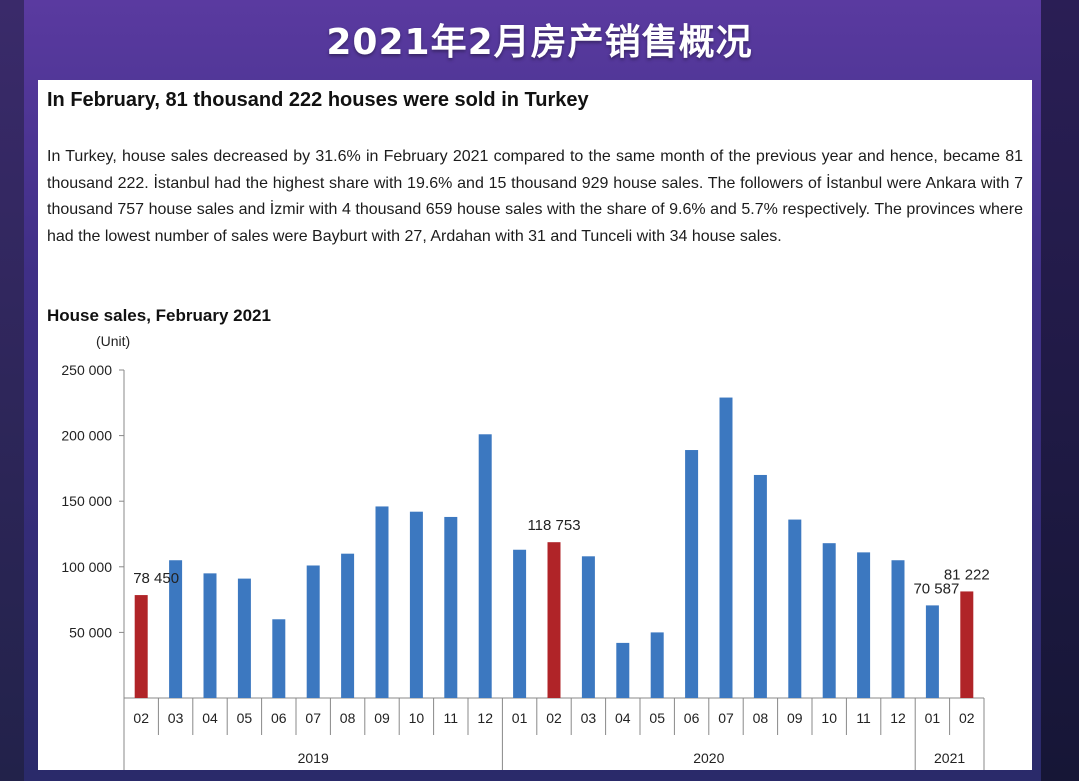 The height and width of the screenshot is (781, 1079). I want to click on left-edge-band, so click(12, 390).